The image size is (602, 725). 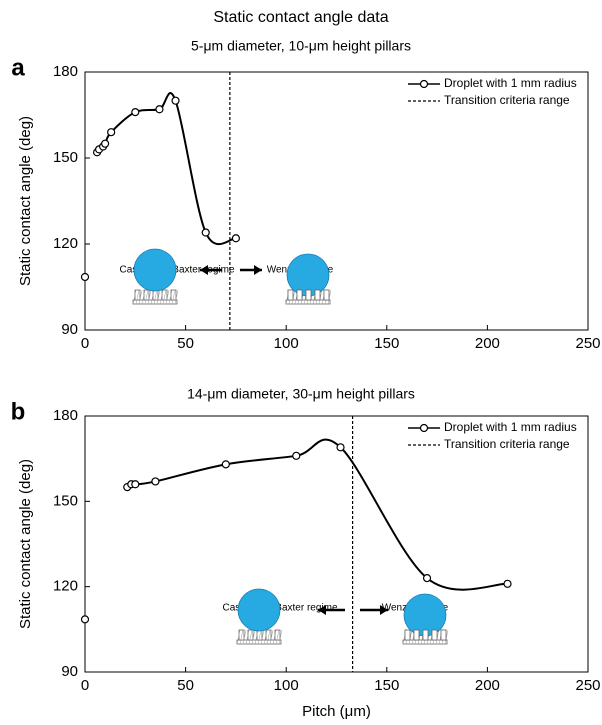 What do you see at coordinates (301, 394) in the screenshot?
I see `subtitle: 14-μm diameter, 30-μm height pillars` at bounding box center [301, 394].